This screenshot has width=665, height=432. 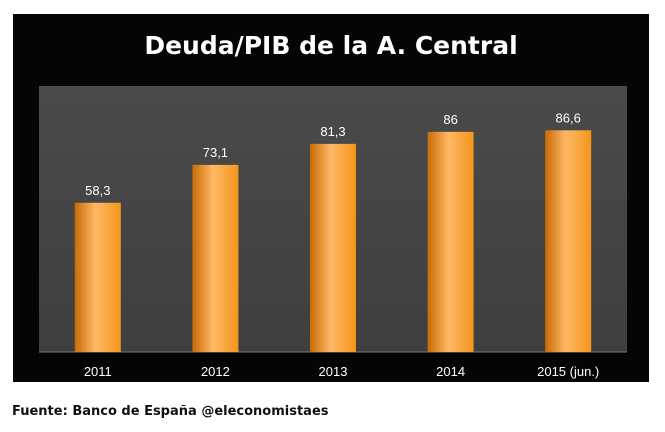 I want to click on x-tick-label-5: 2015 (jun.), so click(x=568, y=371).